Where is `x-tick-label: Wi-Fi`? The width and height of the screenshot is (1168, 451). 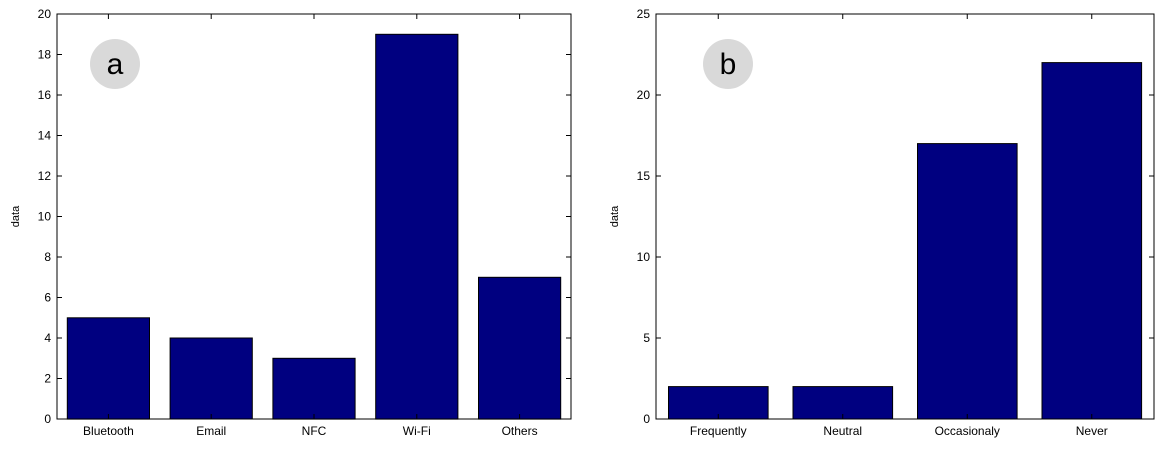 x-tick-label: Wi-Fi is located at coordinates (417, 431).